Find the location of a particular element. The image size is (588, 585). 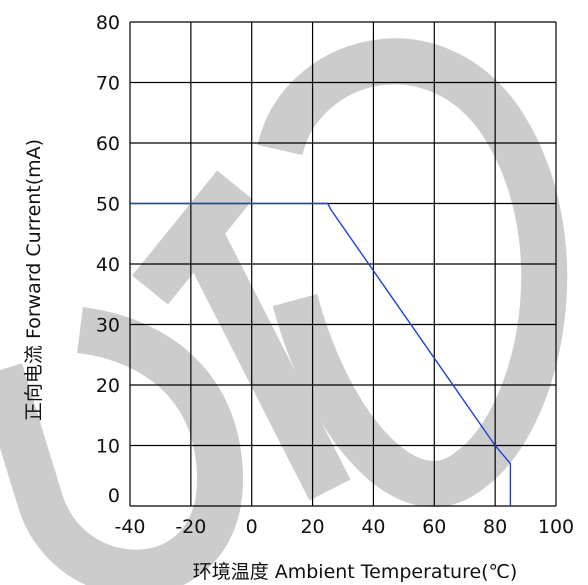

y-tick-label: 10 is located at coordinates (108, 447).